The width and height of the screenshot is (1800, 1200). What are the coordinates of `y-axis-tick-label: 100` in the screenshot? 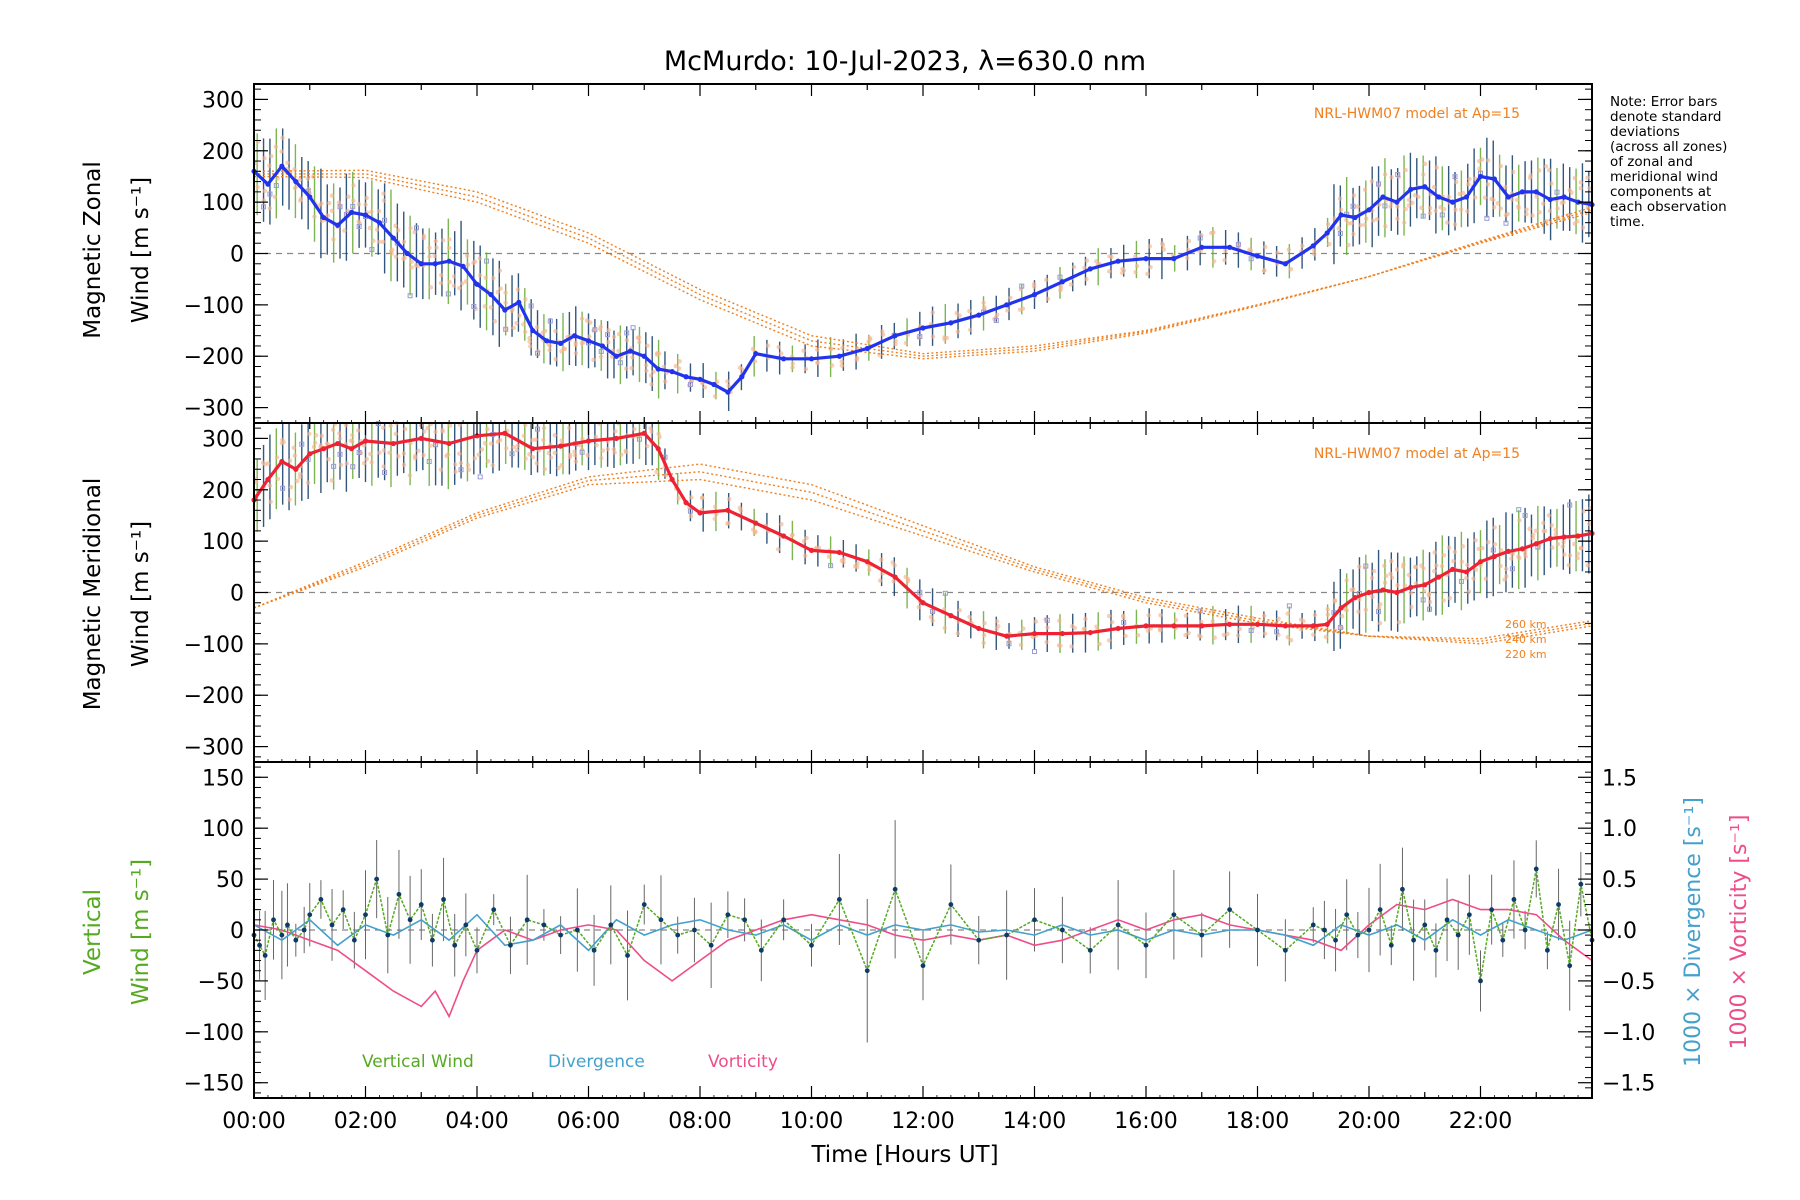 It's located at (223, 203).